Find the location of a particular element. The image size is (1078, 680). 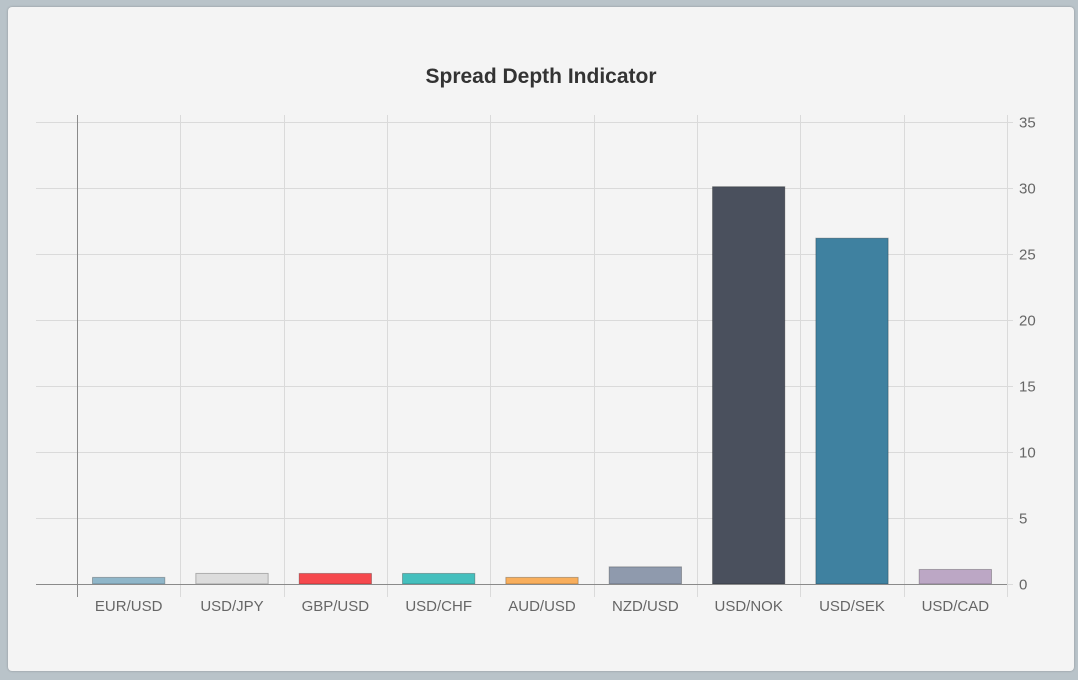

y-tick-label: 5 is located at coordinates (1023, 519).